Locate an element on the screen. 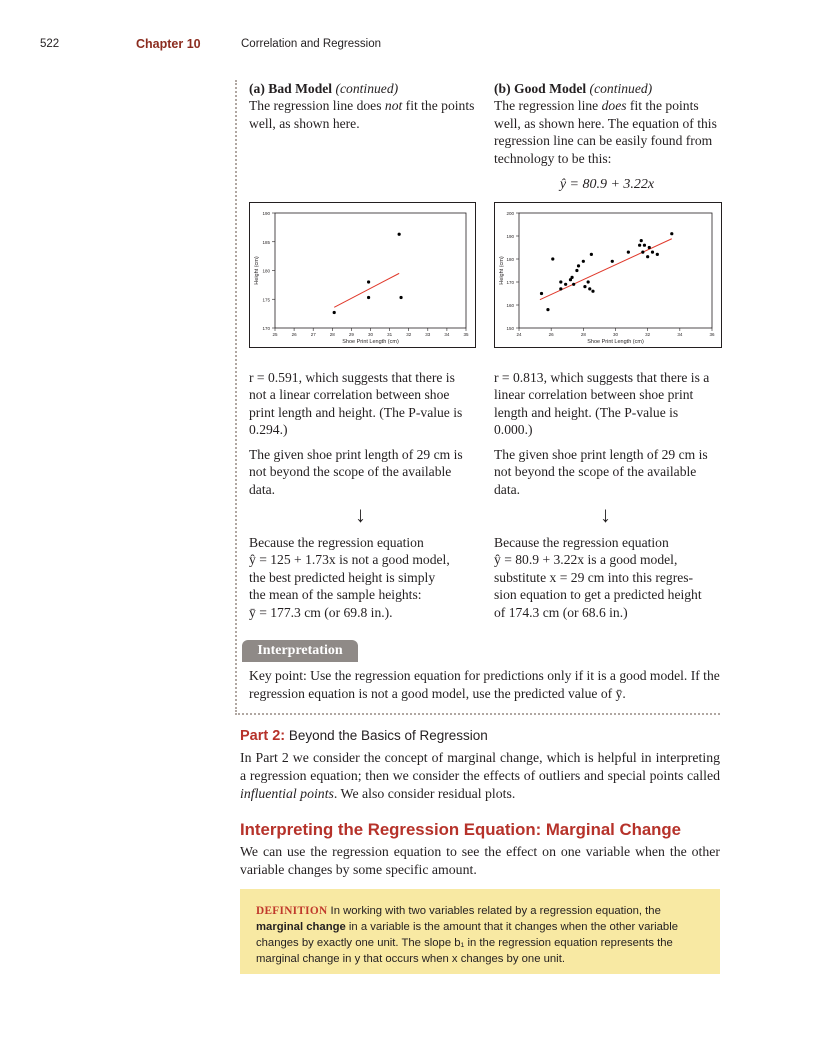 This screenshot has height=1045, width=816. part2-intro-post: . We also consider residual plots. is located at coordinates (424, 793).